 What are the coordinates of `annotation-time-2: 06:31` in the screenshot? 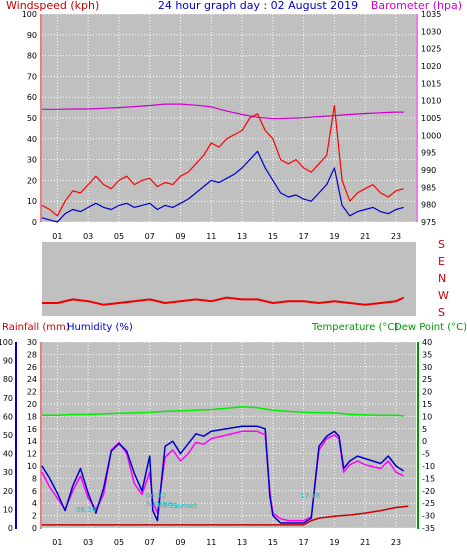 It's located at (168, 506).